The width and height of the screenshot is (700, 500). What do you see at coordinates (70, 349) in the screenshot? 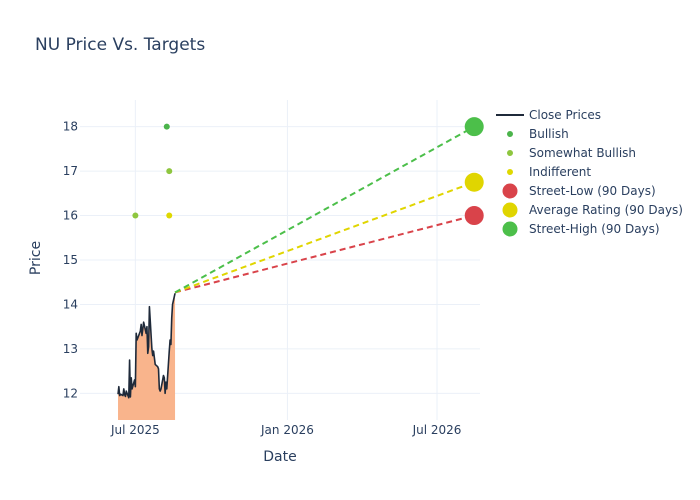
I see `y-tick-label: 13` at bounding box center [70, 349].